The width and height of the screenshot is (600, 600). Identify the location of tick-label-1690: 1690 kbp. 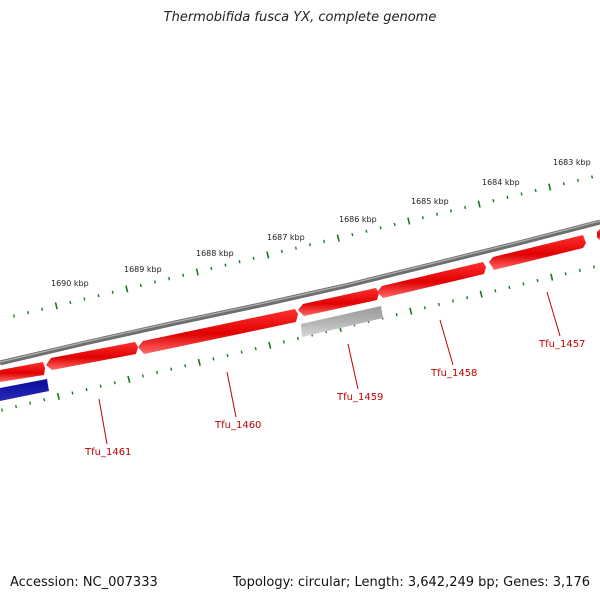
(70, 283).